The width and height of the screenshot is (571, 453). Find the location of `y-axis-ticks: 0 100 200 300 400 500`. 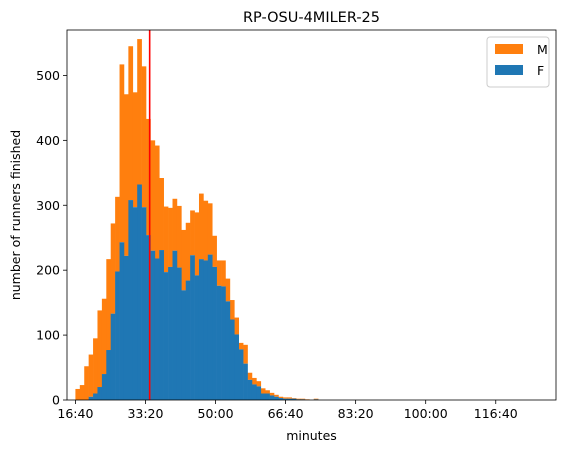

y-axis-ticks: 0 100 200 300 400 500 is located at coordinates (51, 238).